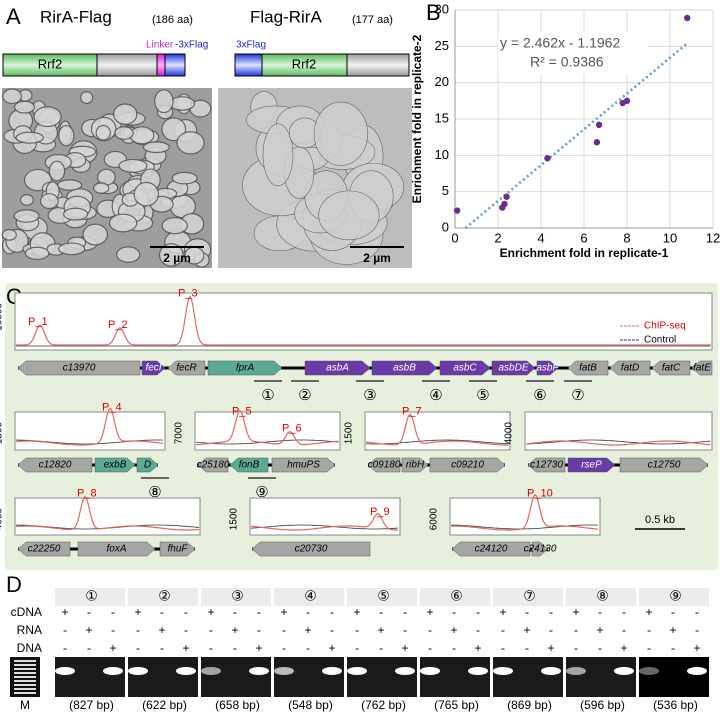 This screenshot has width=720, height=715. Describe the element at coordinates (44, 549) in the screenshot. I see `gene-label: c22250` at that location.